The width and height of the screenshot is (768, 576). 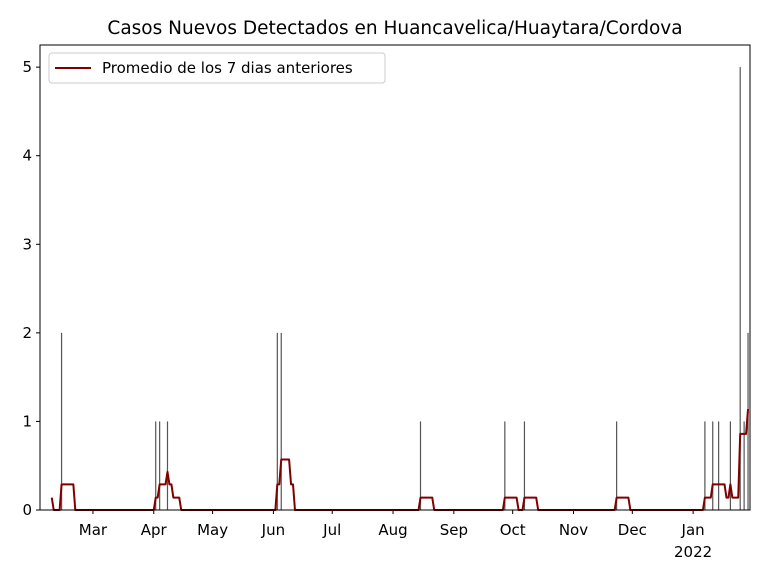 I want to click on x-tick-label: May, so click(x=212, y=530).